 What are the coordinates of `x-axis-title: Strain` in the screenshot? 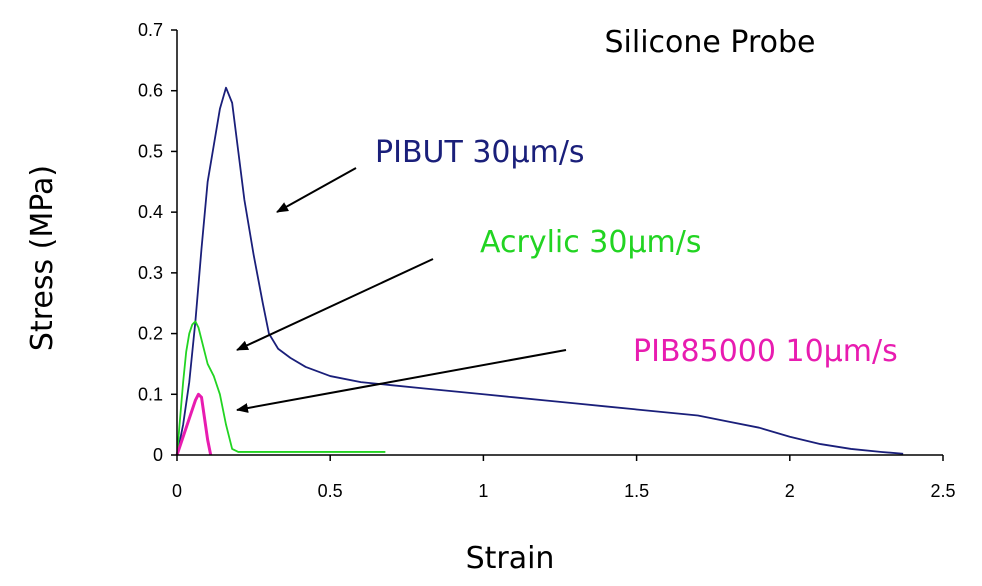 It's located at (510, 558).